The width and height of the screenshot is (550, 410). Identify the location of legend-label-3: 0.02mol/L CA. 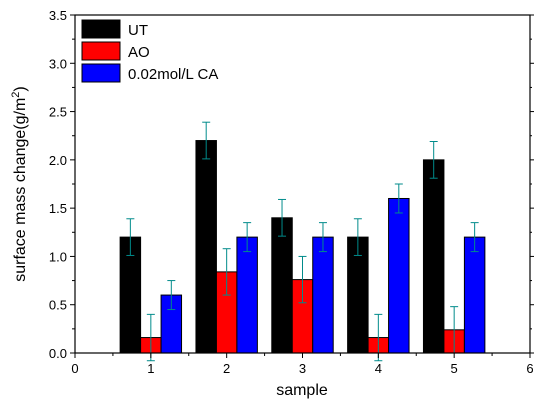
(173, 74).